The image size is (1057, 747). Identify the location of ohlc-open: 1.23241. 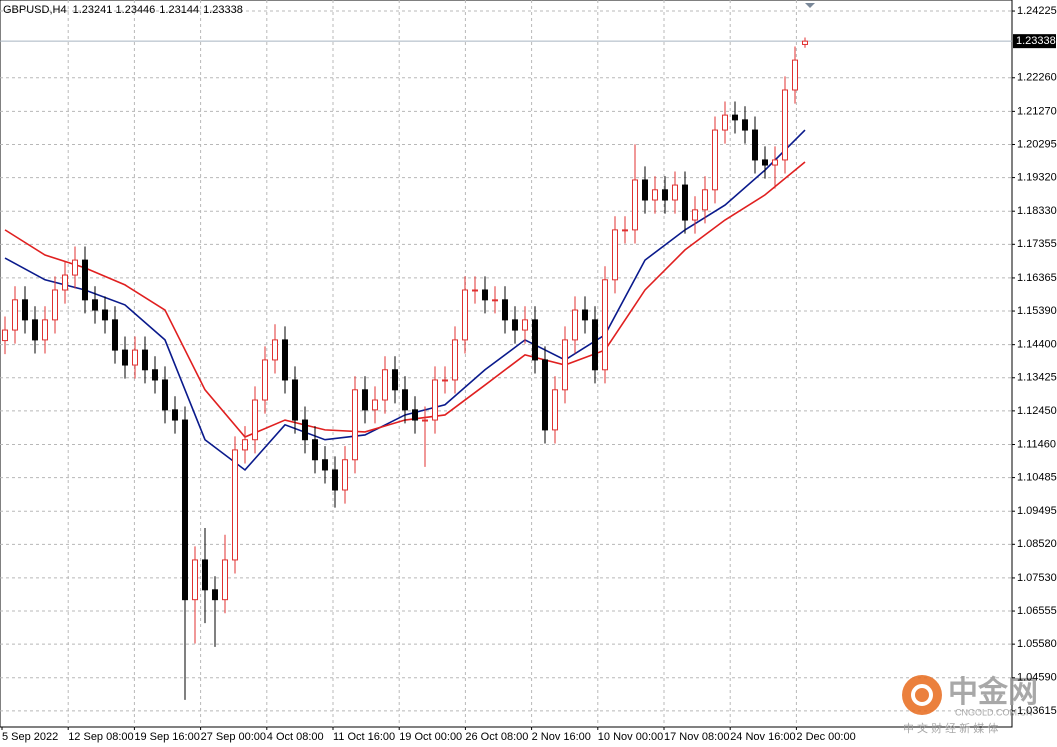
(93, 10).